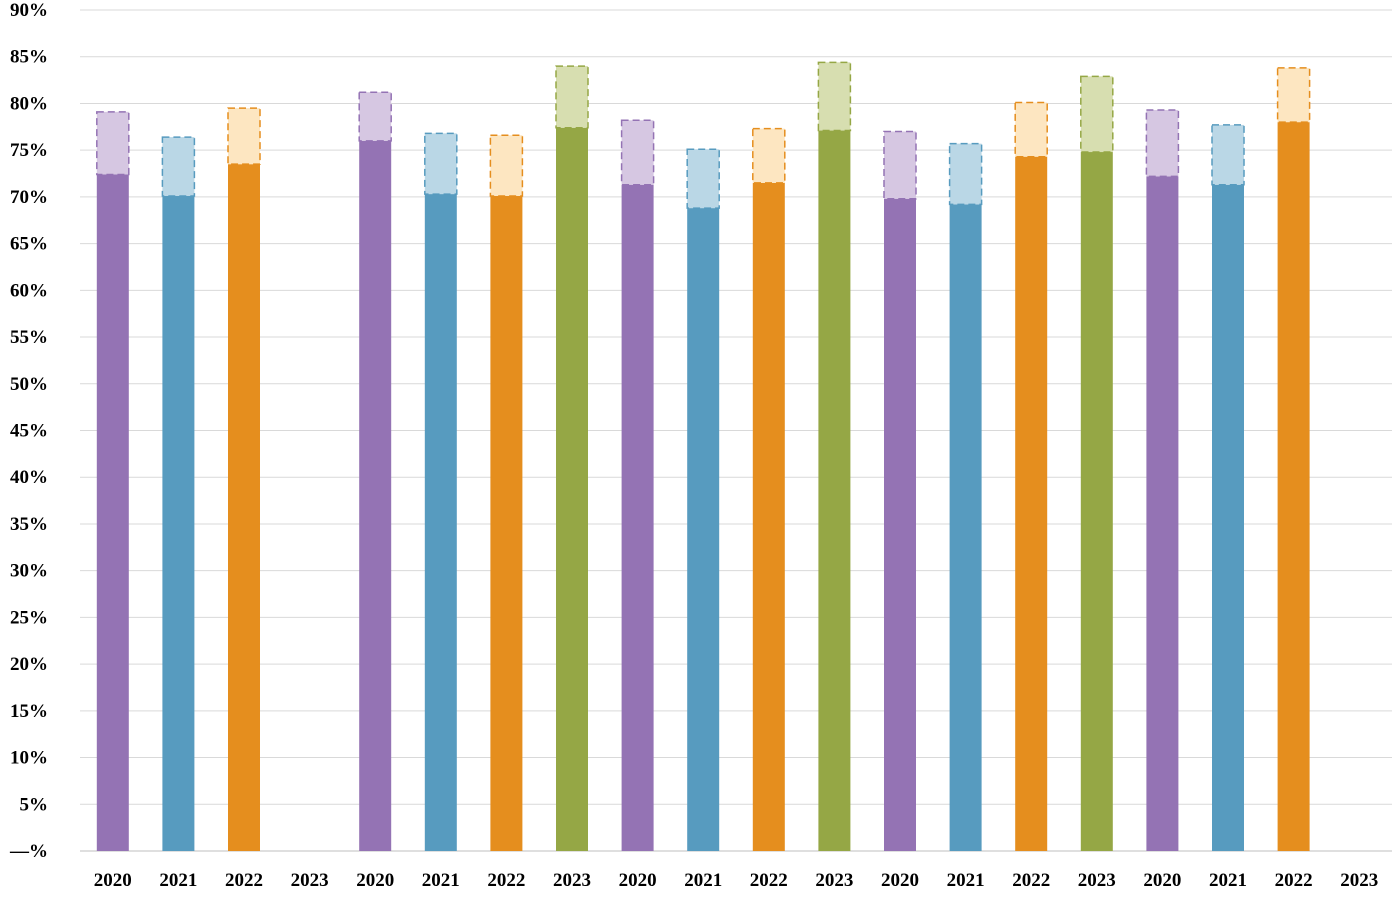  Describe the element at coordinates (29, 150) in the screenshot. I see `y-tick-label: 75%` at that location.